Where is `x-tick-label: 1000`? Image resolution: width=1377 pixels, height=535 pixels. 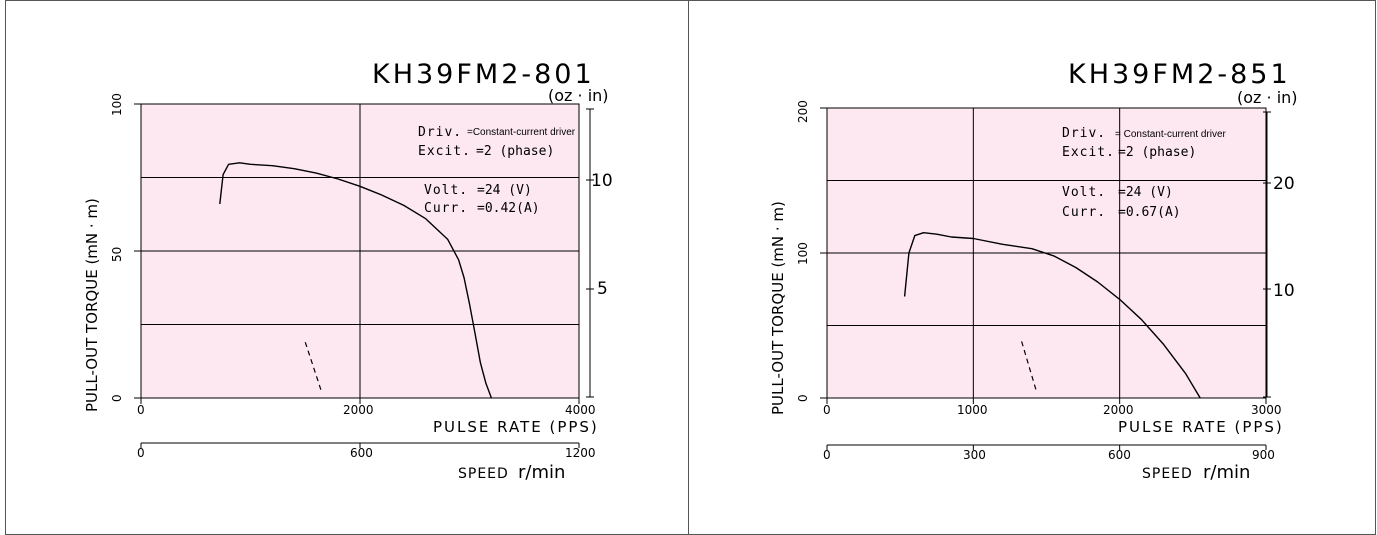 x-tick-label: 1000 is located at coordinates (972, 410).